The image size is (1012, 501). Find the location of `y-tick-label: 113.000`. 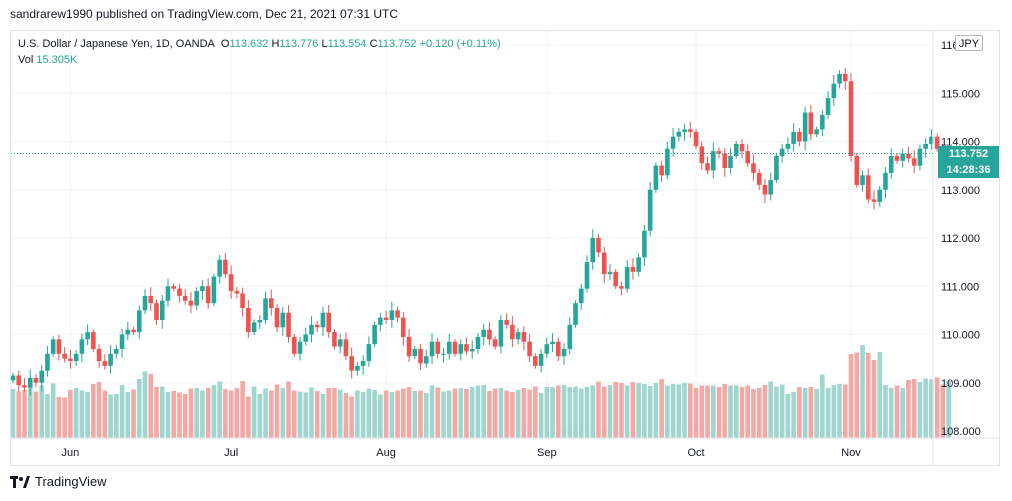

y-tick-label: 113.000 is located at coordinates (960, 191).